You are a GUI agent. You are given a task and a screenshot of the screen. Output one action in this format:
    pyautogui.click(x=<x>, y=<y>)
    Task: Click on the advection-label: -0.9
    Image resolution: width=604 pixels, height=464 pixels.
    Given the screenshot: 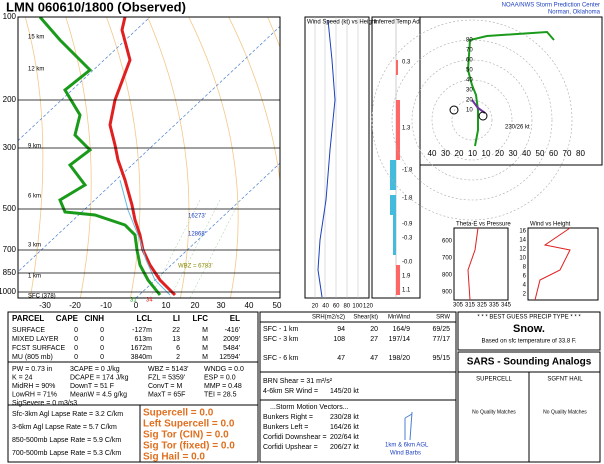 What is the action you would take?
    pyautogui.click(x=407, y=225)
    